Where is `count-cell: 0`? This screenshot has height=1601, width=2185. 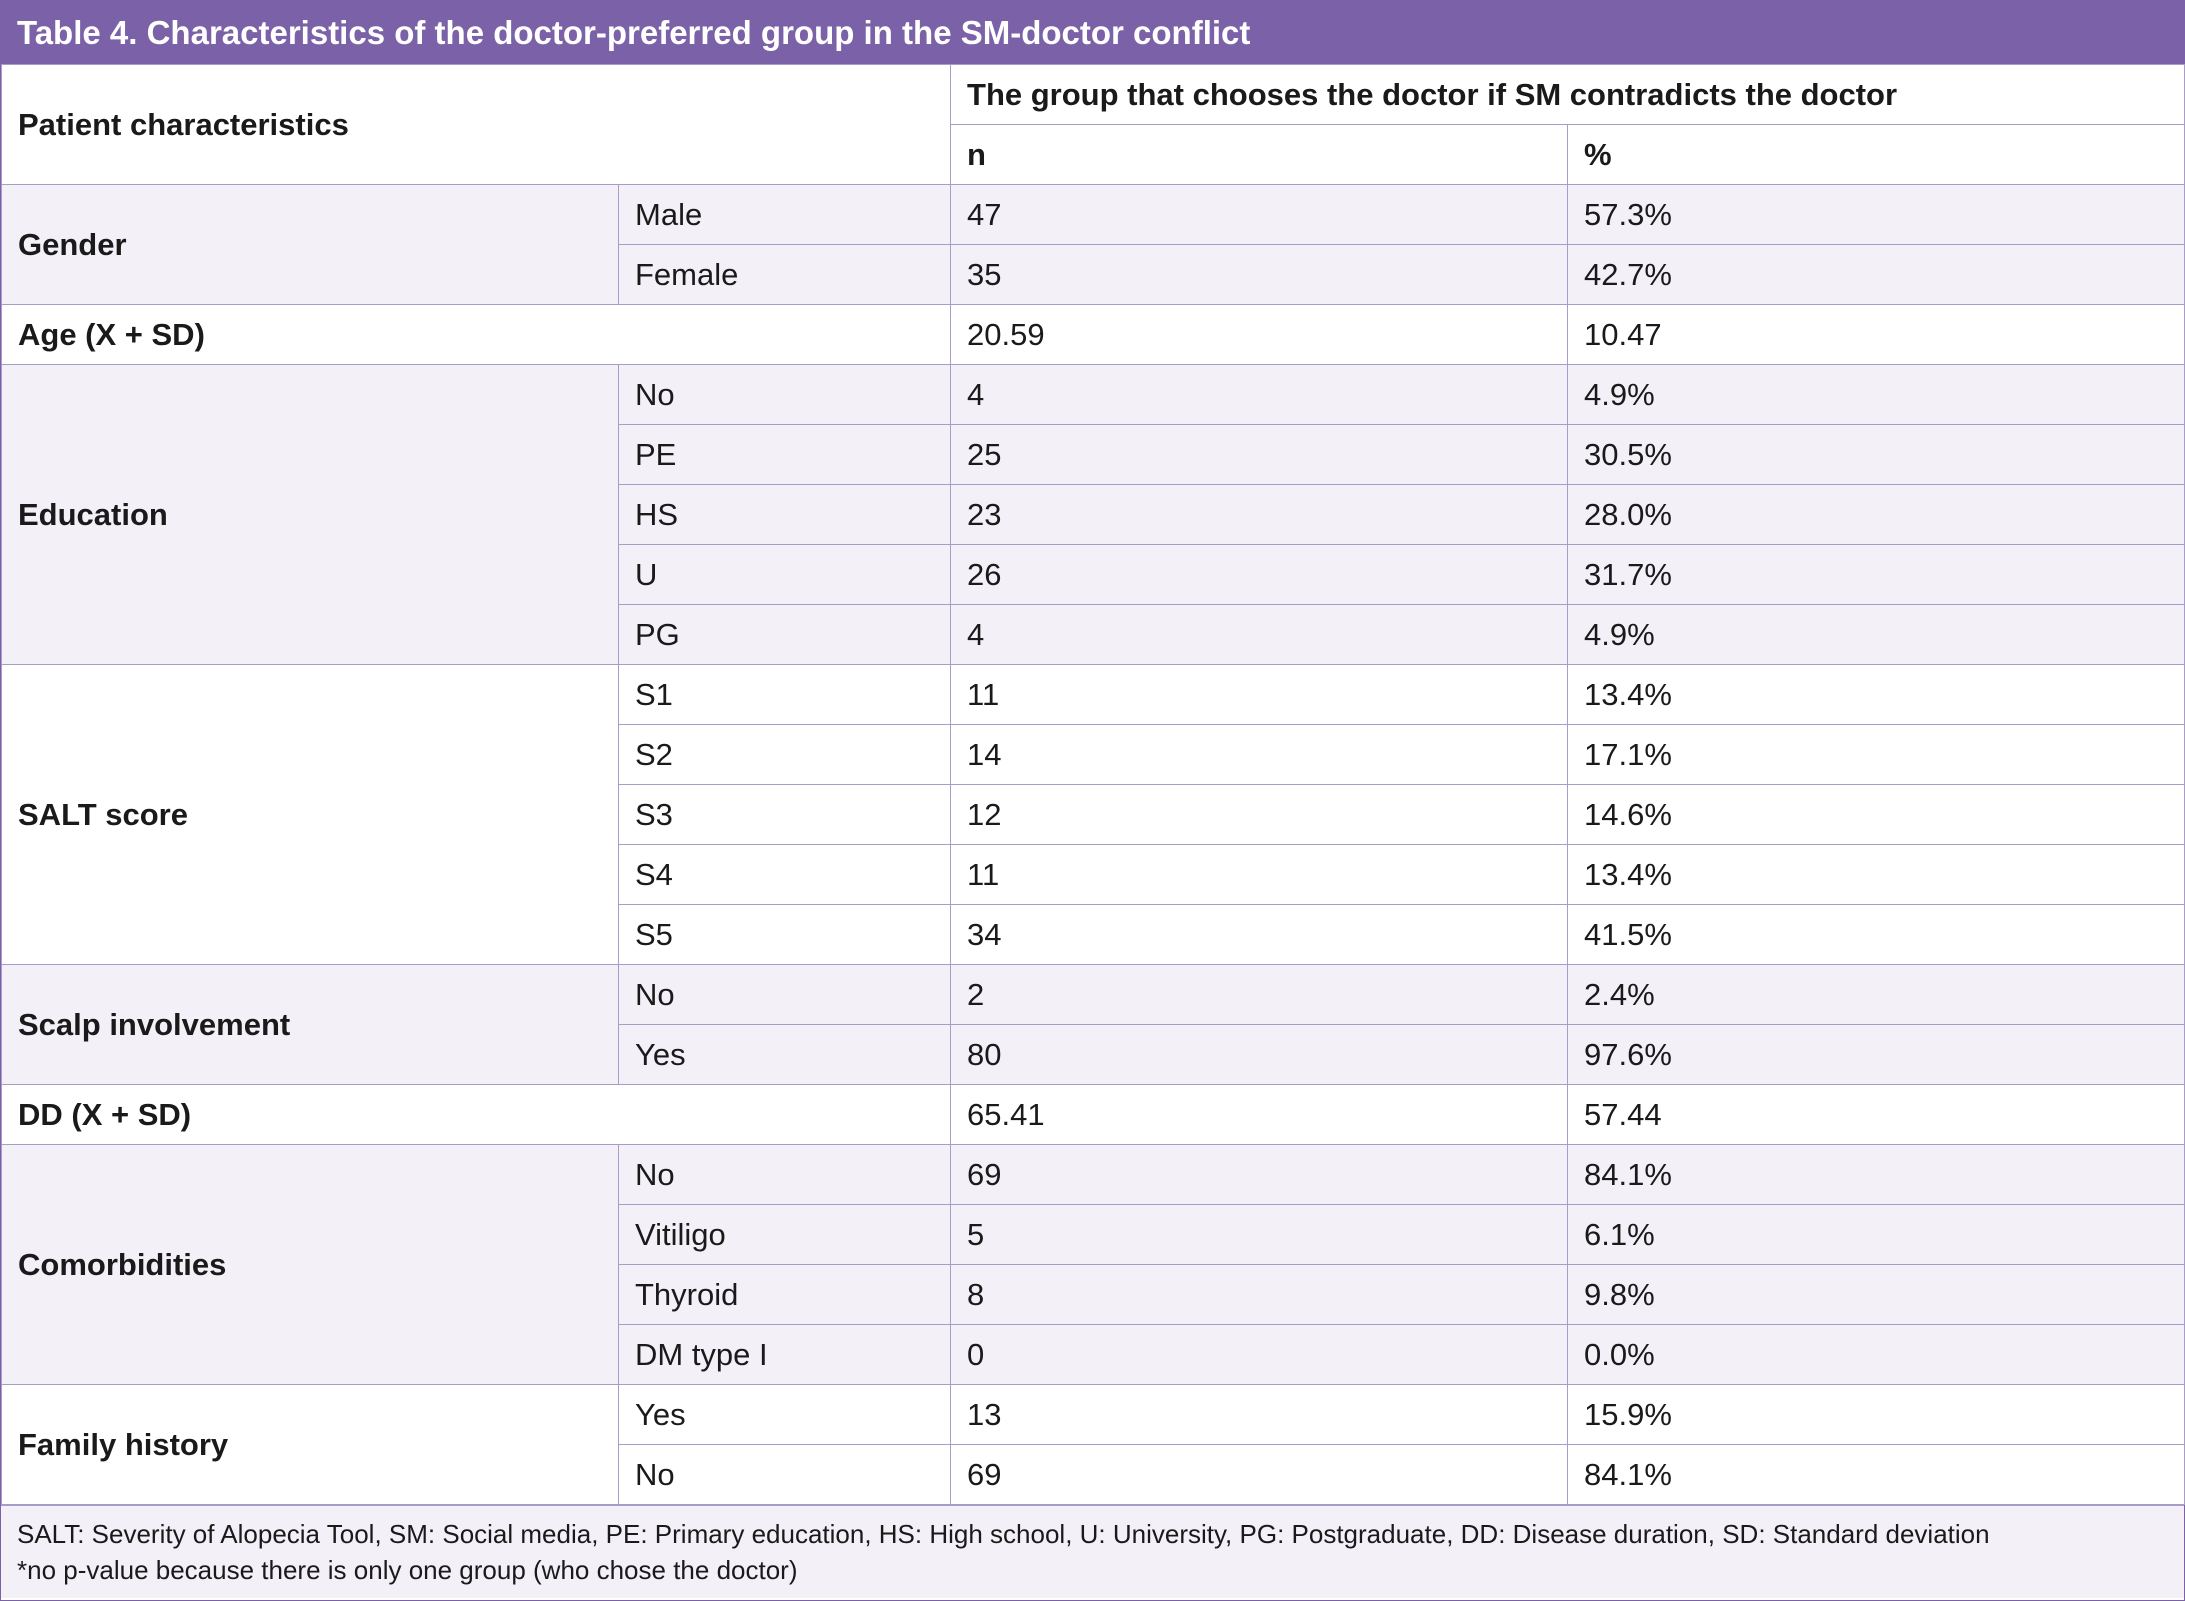
count-cell: 0 is located at coordinates (1259, 1354).